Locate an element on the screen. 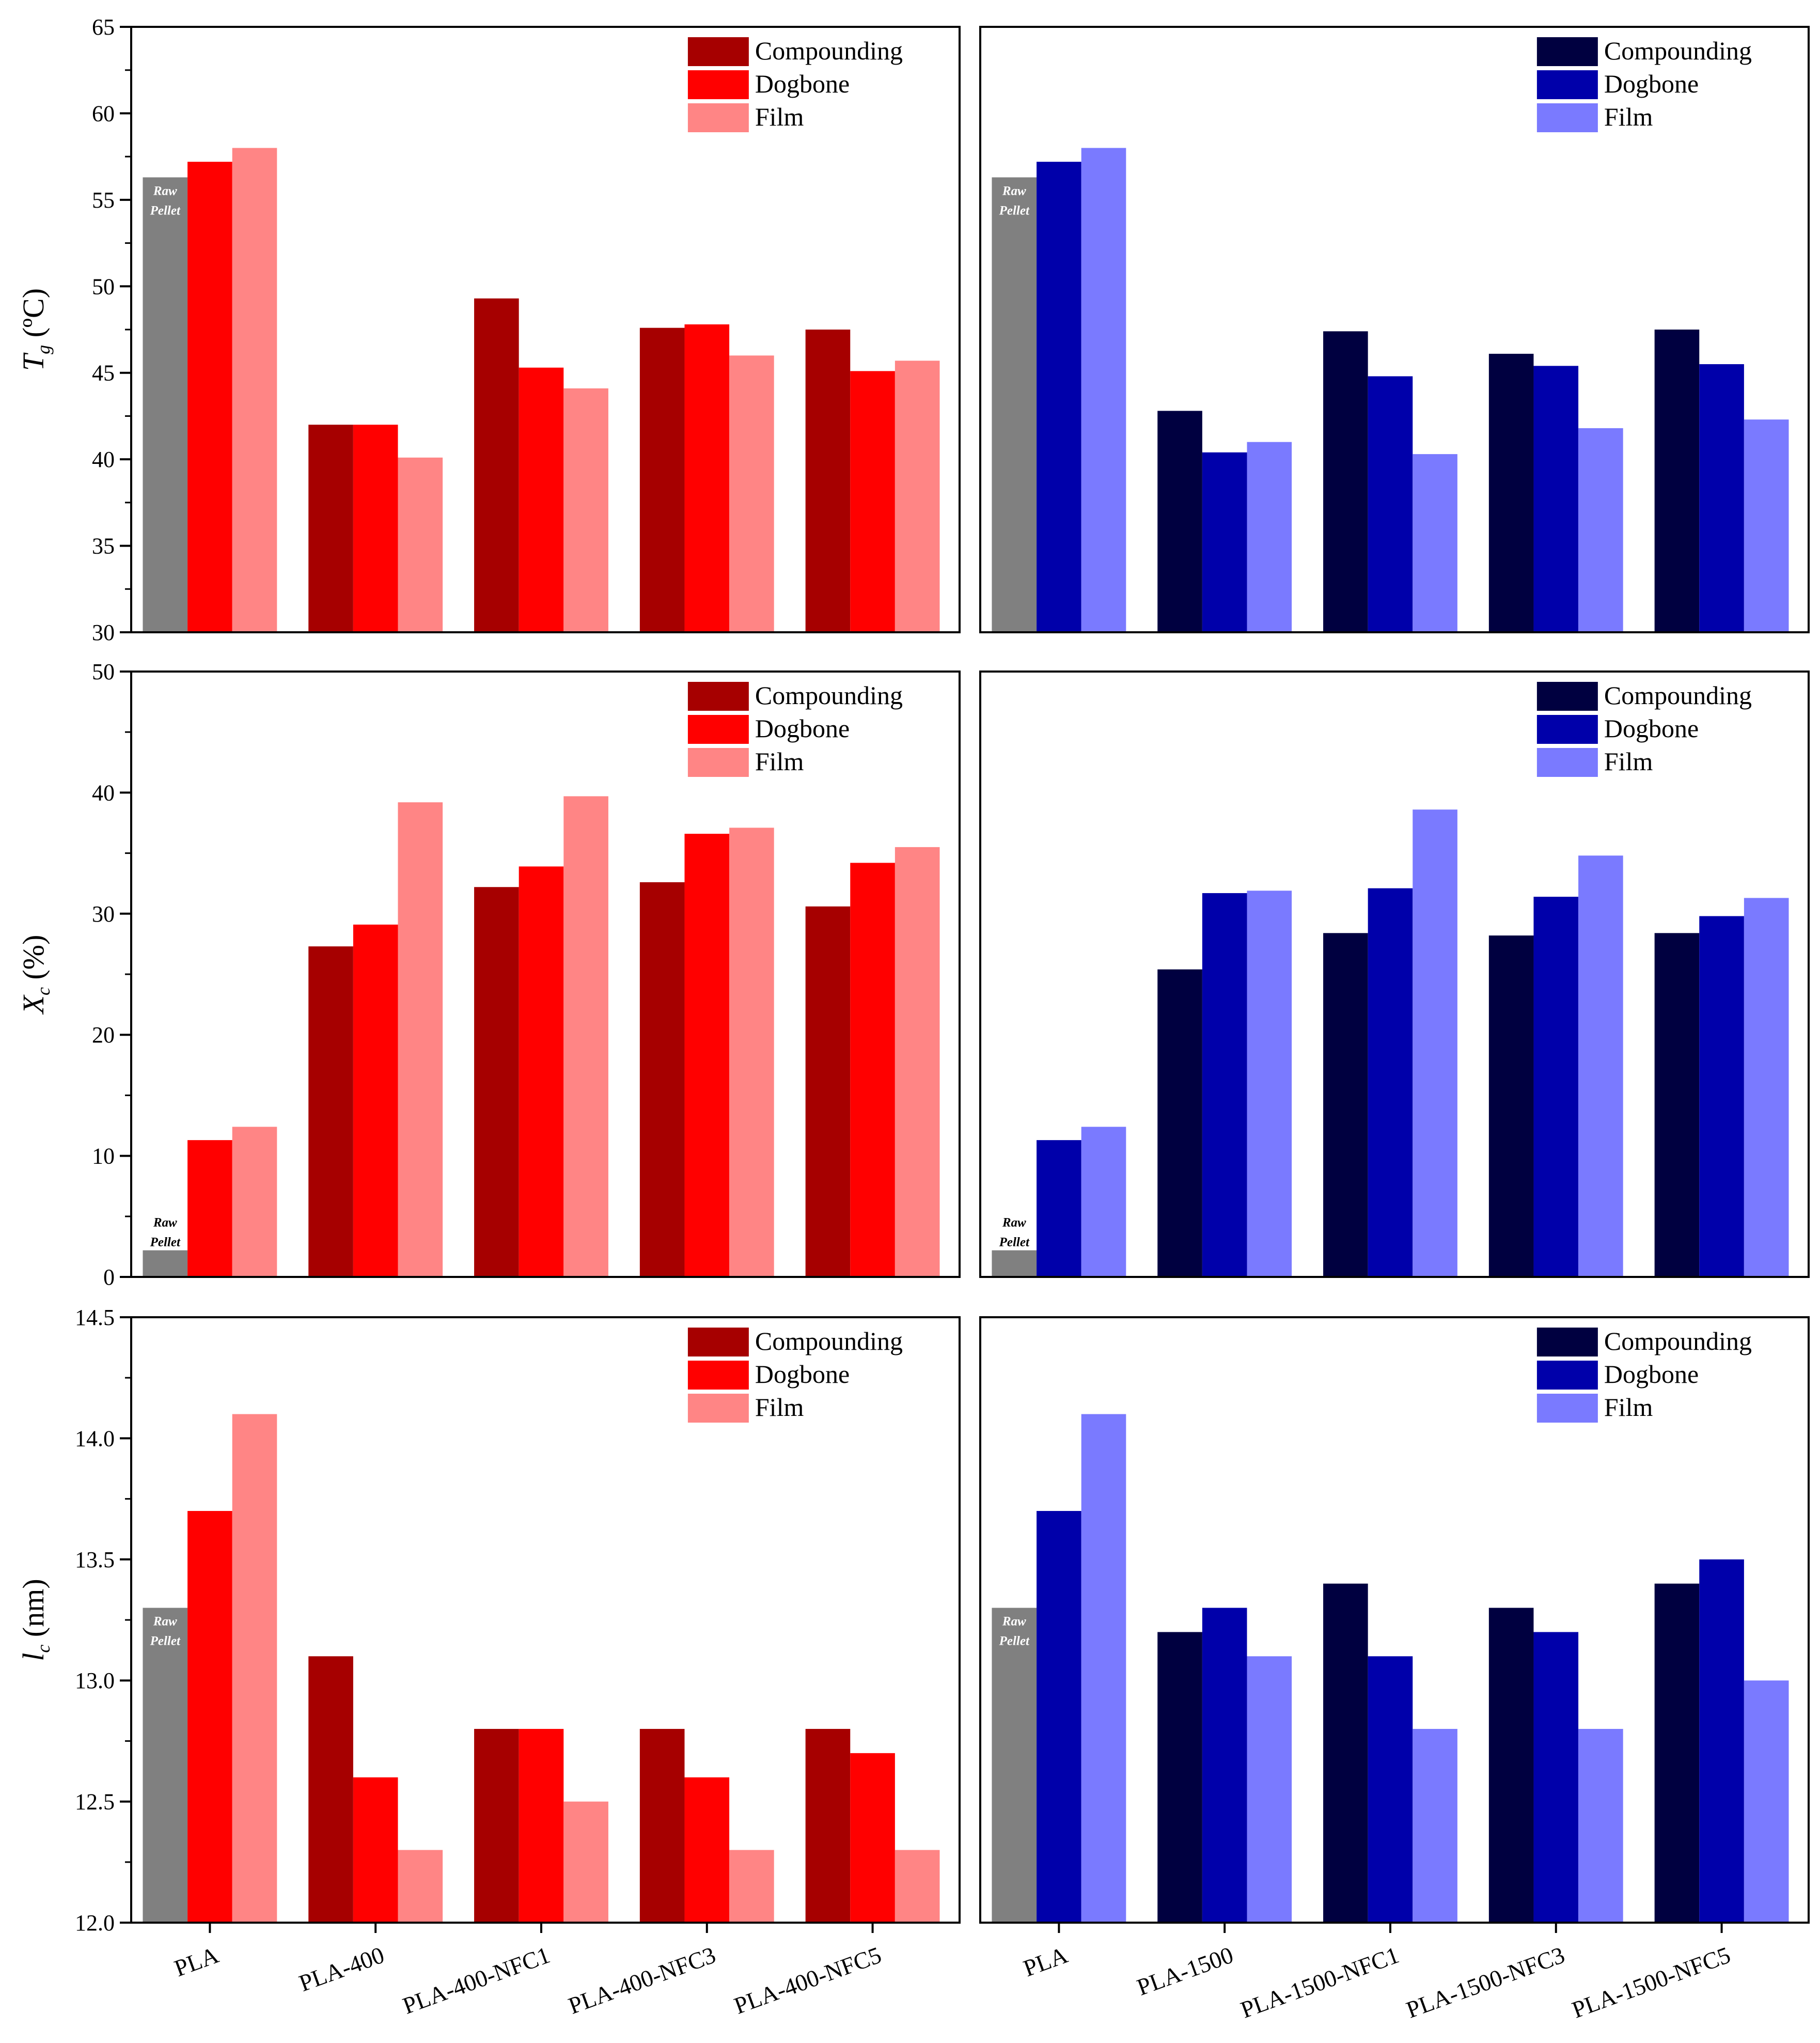 The width and height of the screenshot is (1820, 2043). y-tick-label: 13.0 is located at coordinates (95, 1680).